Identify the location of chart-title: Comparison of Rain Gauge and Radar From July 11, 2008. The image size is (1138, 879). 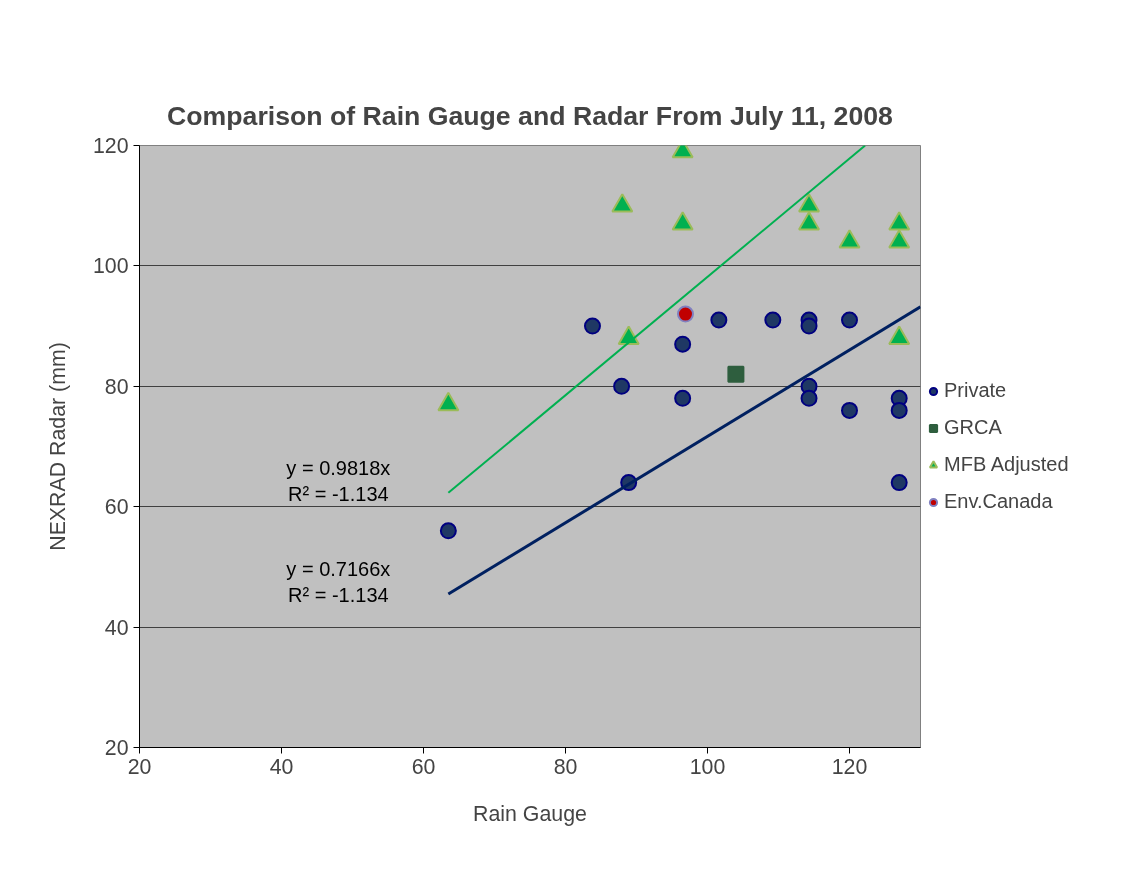
(530, 115).